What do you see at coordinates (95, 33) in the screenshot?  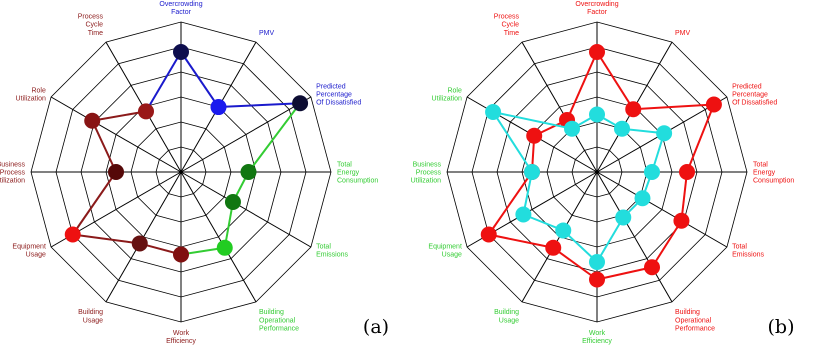 I see `axis-label-line: Time` at bounding box center [95, 33].